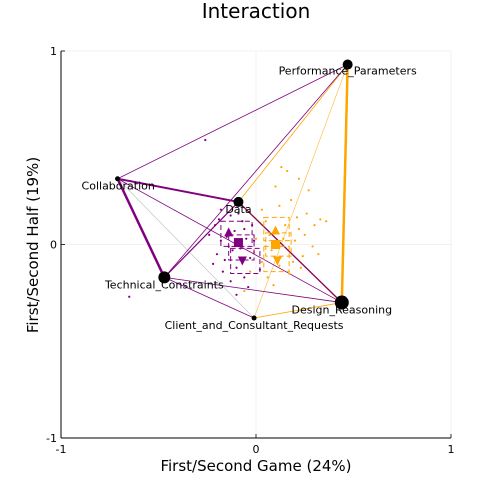 Image resolution: width=499 pixels, height=499 pixels. I want to click on node-data, so click(238, 201).